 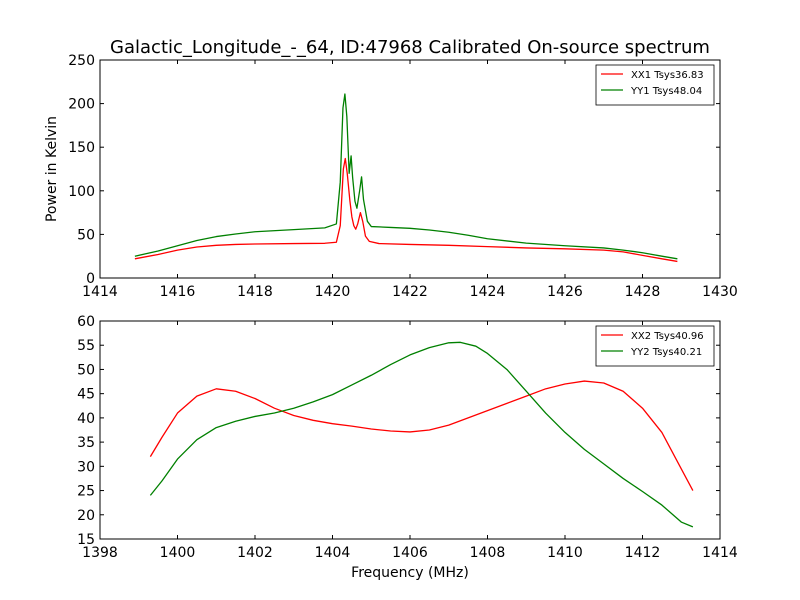 I want to click on x-tick-label: 1426, so click(x=565, y=292).